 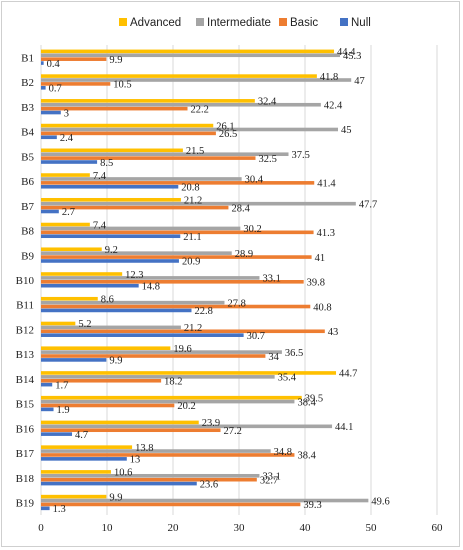 What do you see at coordinates (189, 129) in the screenshot?
I see `bar-intermediate-b4` at bounding box center [189, 129].